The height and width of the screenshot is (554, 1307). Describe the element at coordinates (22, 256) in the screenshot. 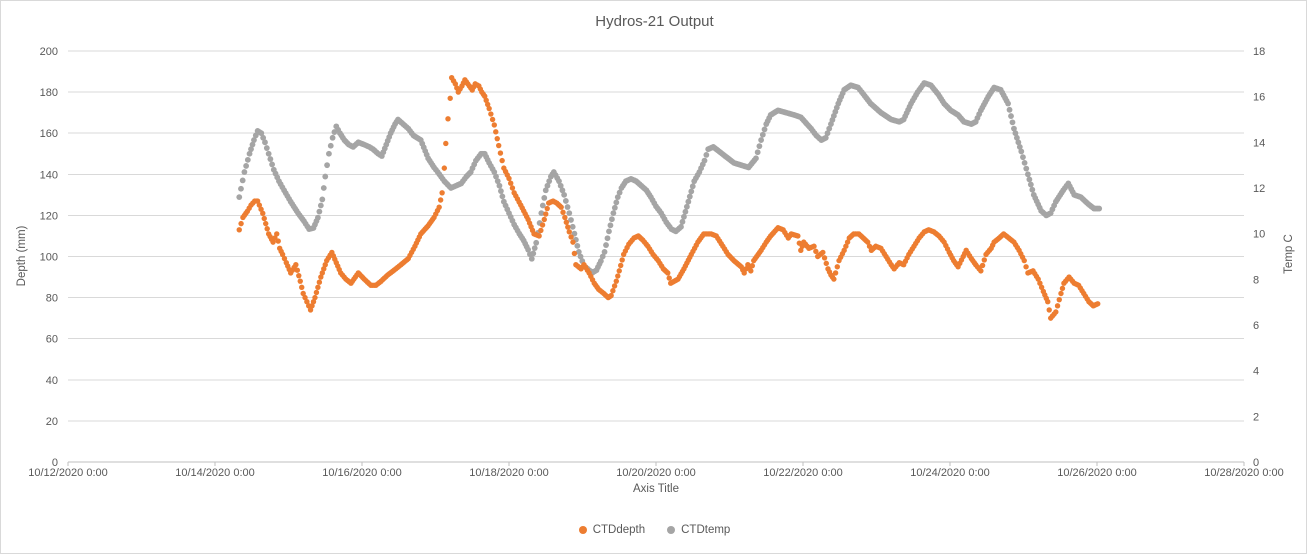

I see `left-axis-title: Depth (mm)` at that location.